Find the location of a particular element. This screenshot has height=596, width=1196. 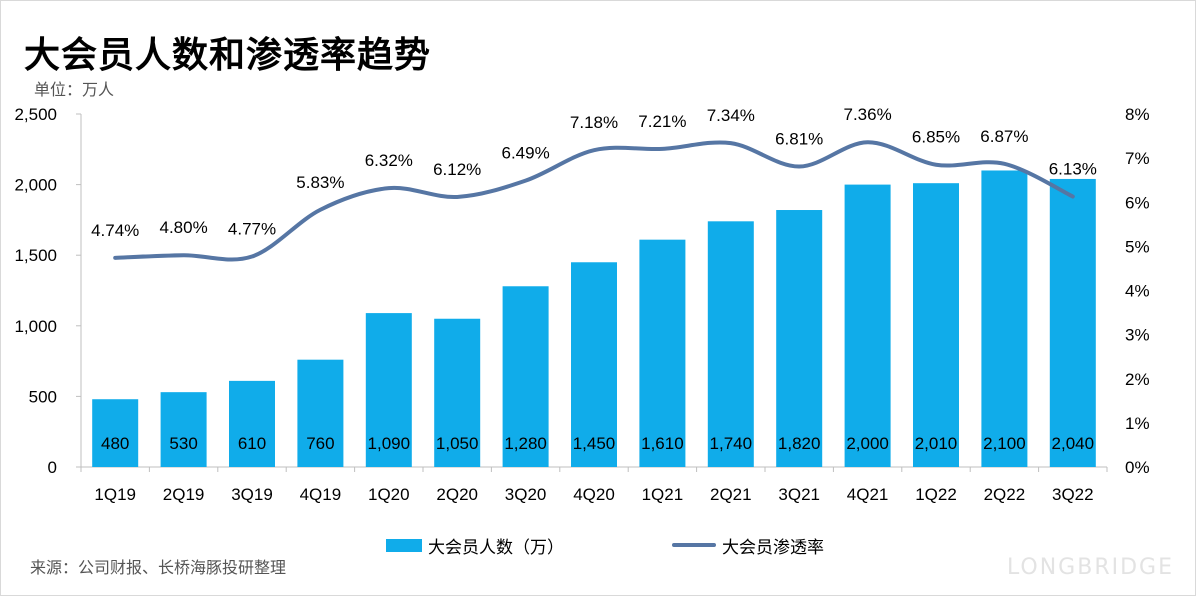

bar-value-label: 1,740 is located at coordinates (731, 443).